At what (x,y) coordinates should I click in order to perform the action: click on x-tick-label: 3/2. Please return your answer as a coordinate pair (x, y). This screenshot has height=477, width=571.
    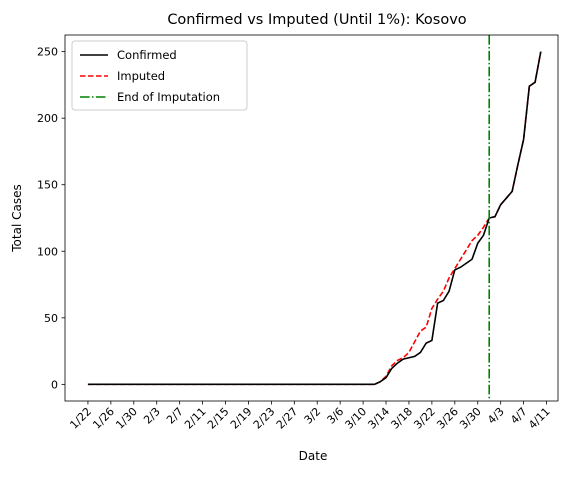
    Looking at the image, I should click on (313, 416).